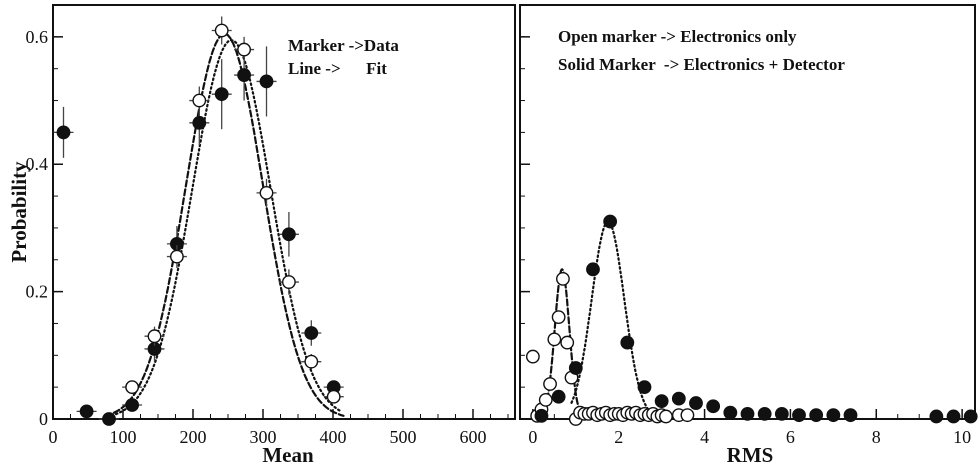 This screenshot has height=470, width=978. What do you see at coordinates (333, 437) in the screenshot?
I see `left-x-tick-label: 400` at bounding box center [333, 437].